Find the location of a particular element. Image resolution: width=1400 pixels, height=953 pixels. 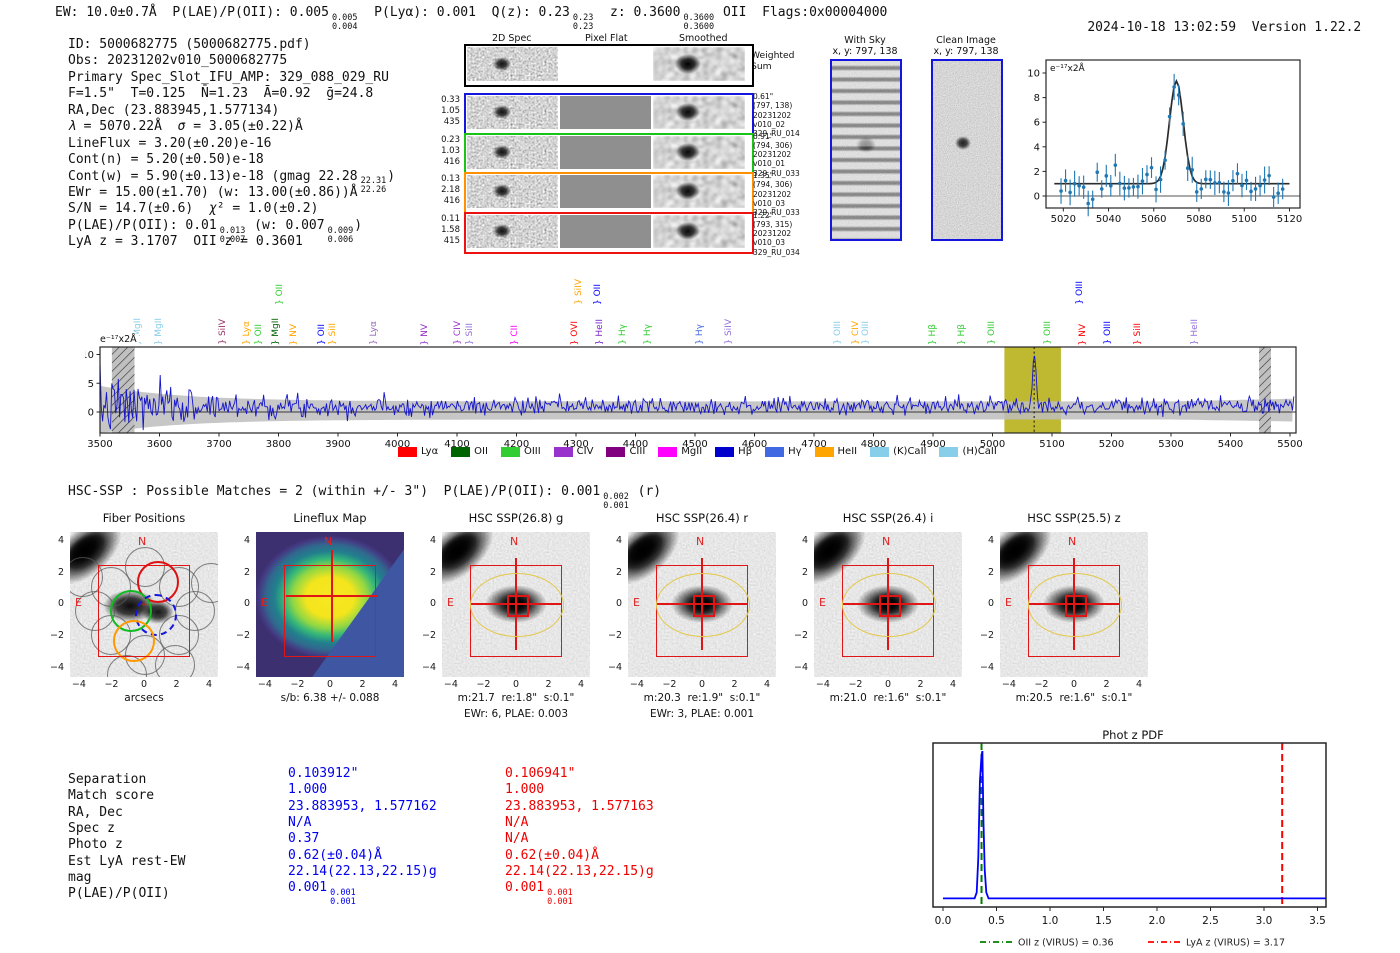

gaussian-fit-curve is located at coordinates (1172, 131).